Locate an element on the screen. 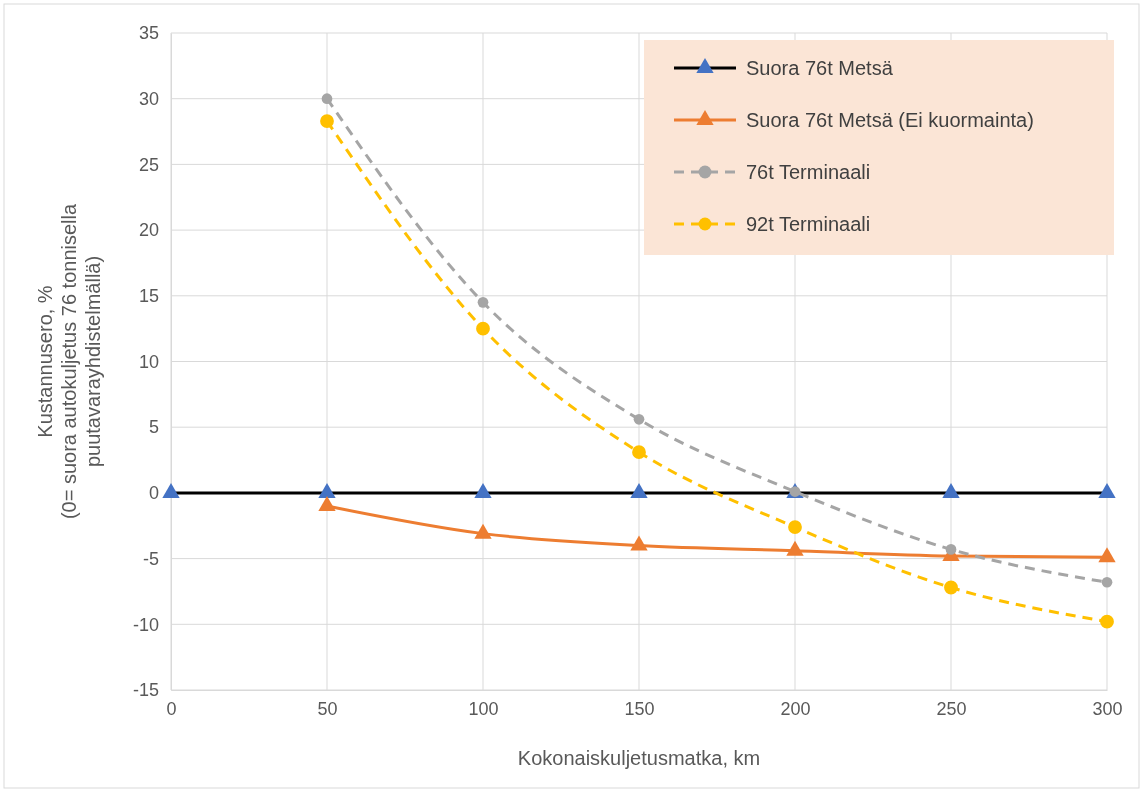 Image resolution: width=1143 pixels, height=792 pixels. x-tick-label: 150 is located at coordinates (639, 708).